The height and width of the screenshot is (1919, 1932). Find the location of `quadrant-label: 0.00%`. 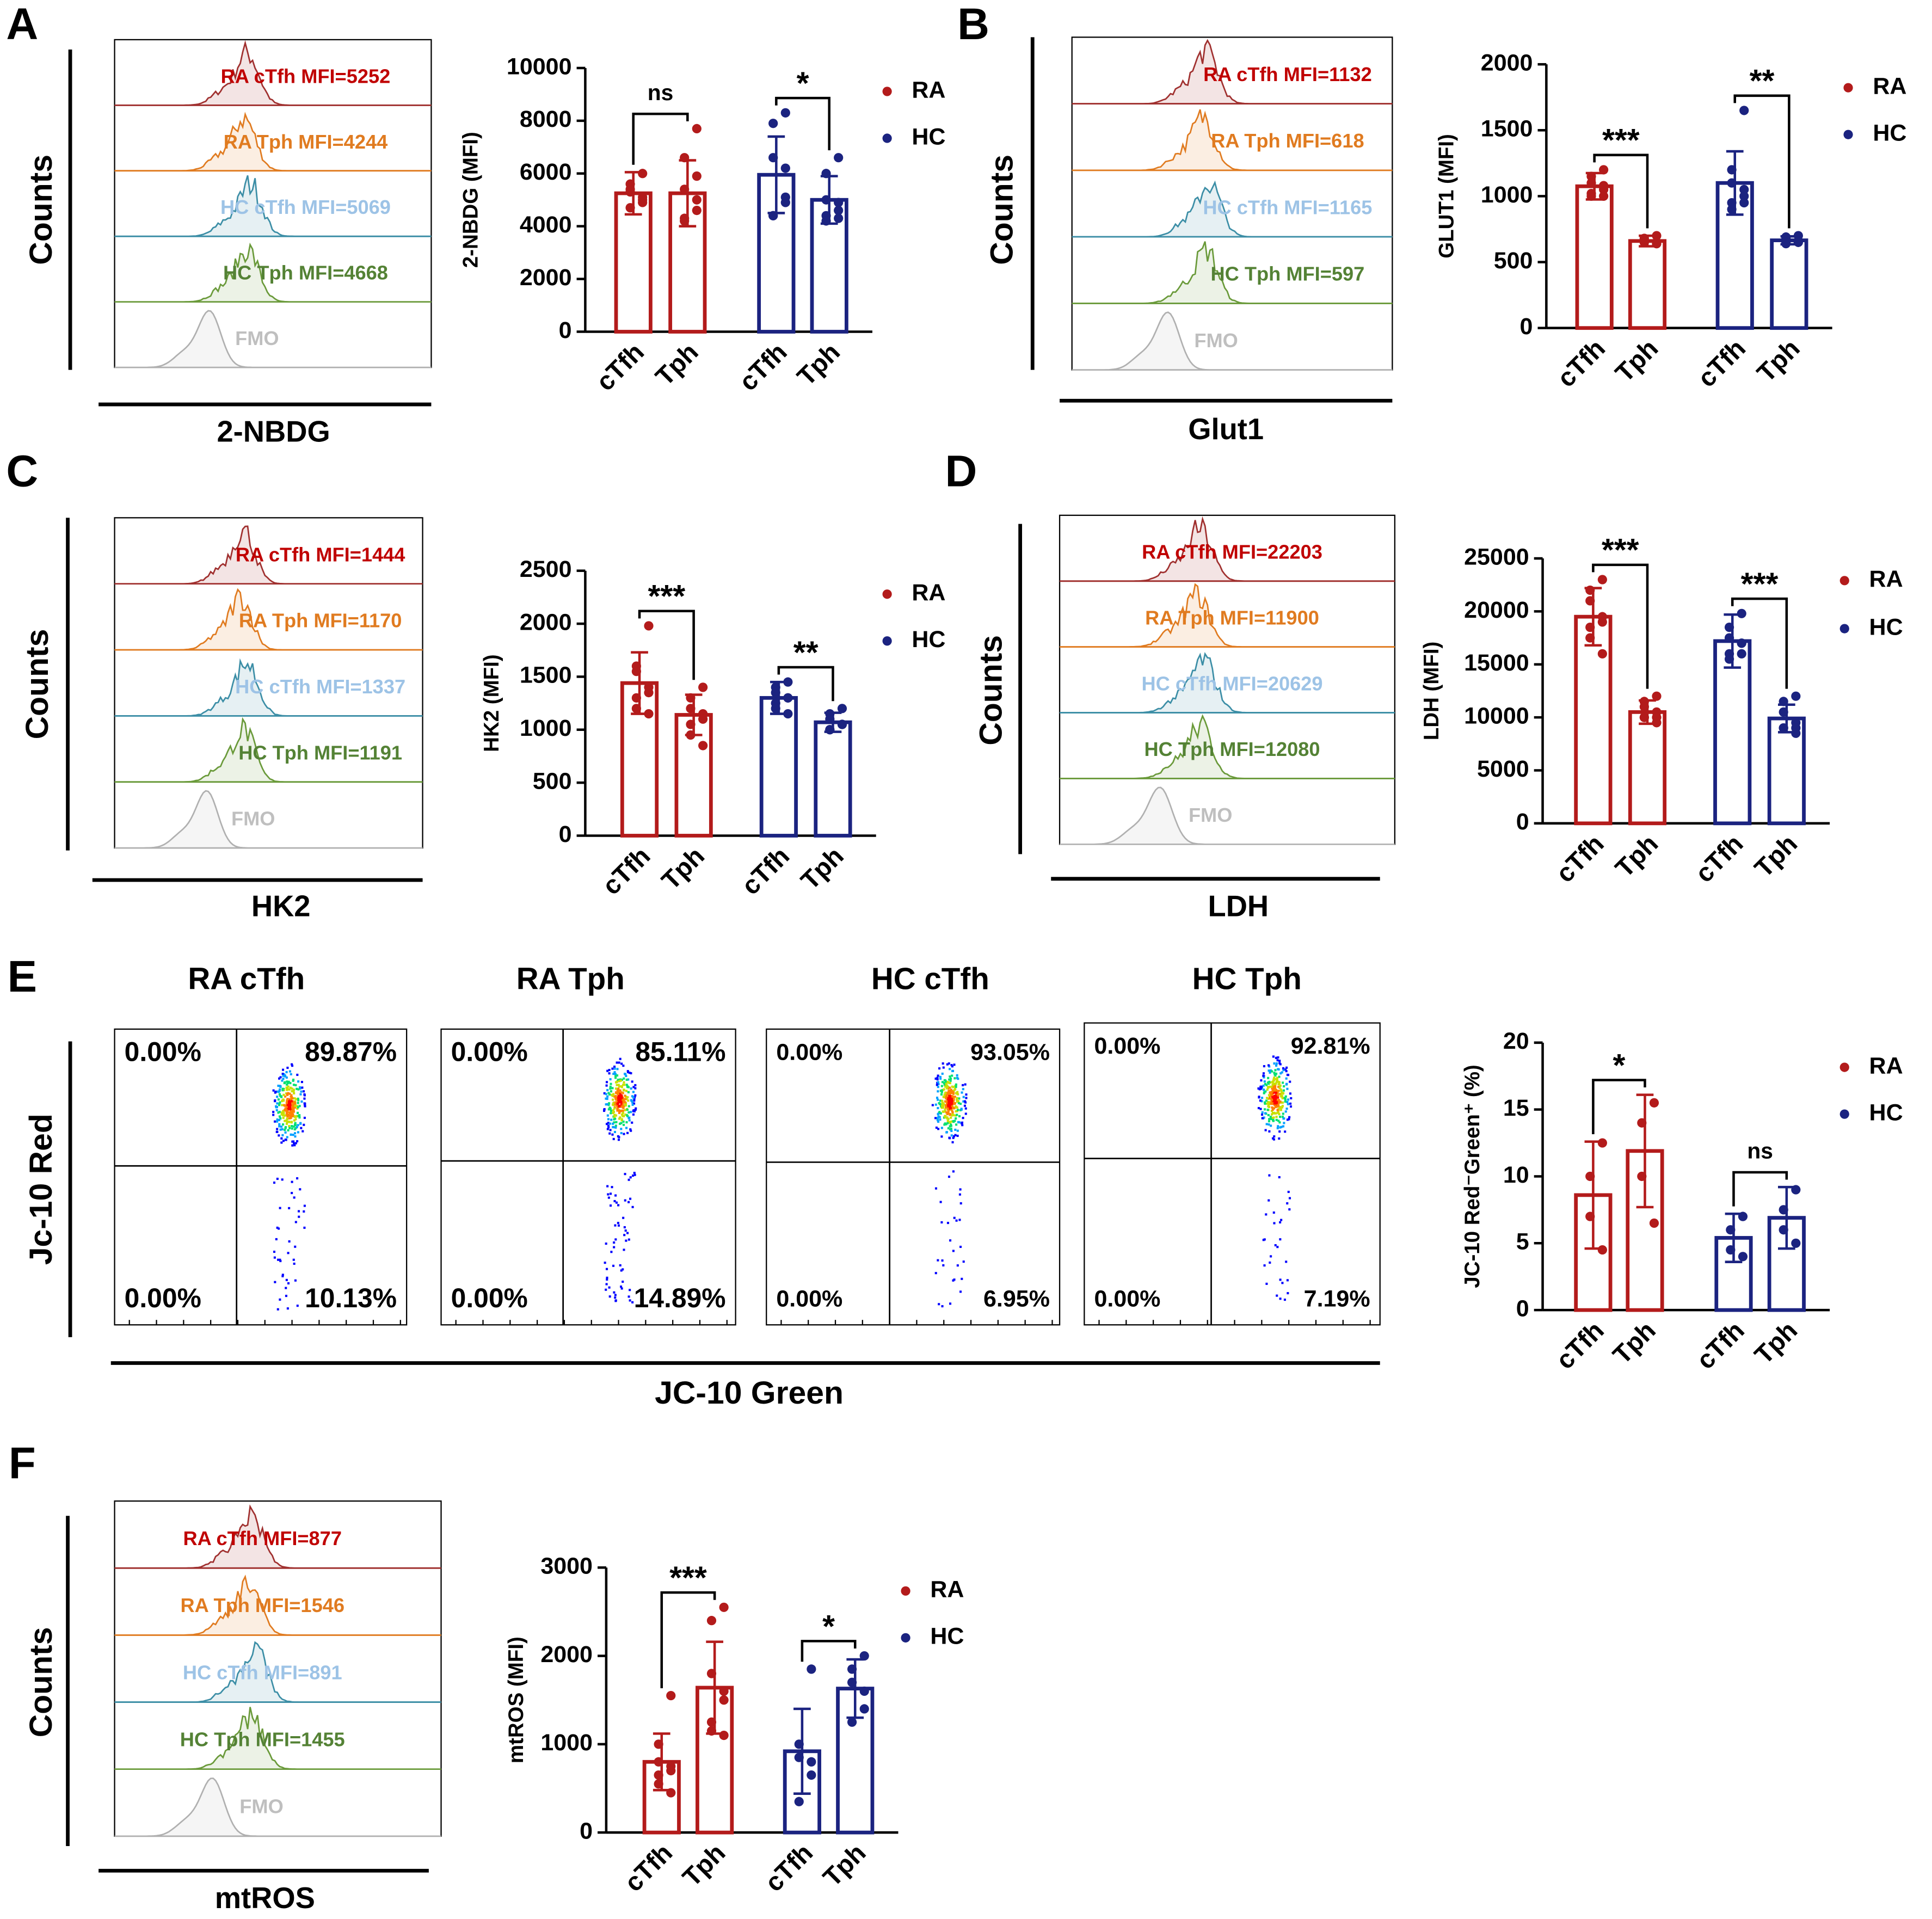

quadrant-label: 0.00% is located at coordinates (490, 1051).